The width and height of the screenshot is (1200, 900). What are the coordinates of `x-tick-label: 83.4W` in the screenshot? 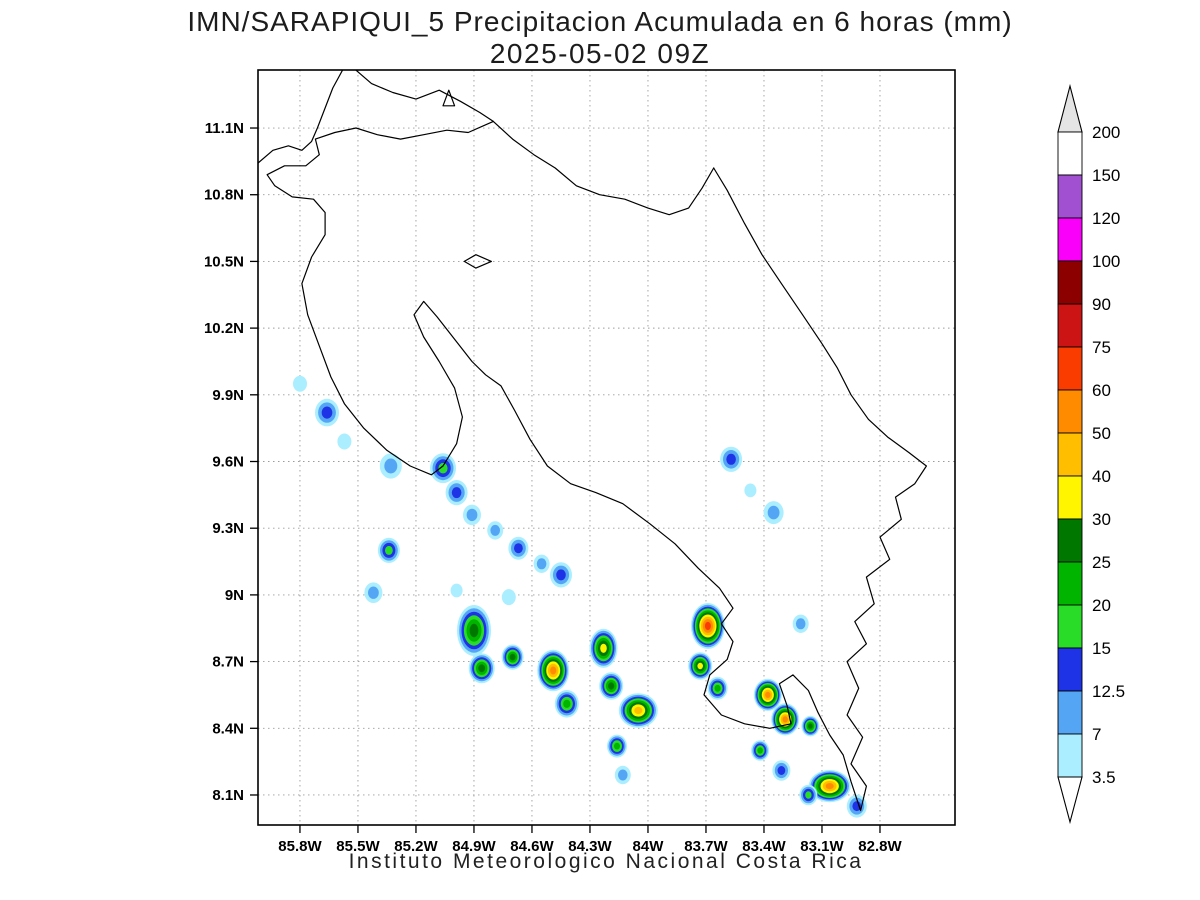 It's located at (764, 846).